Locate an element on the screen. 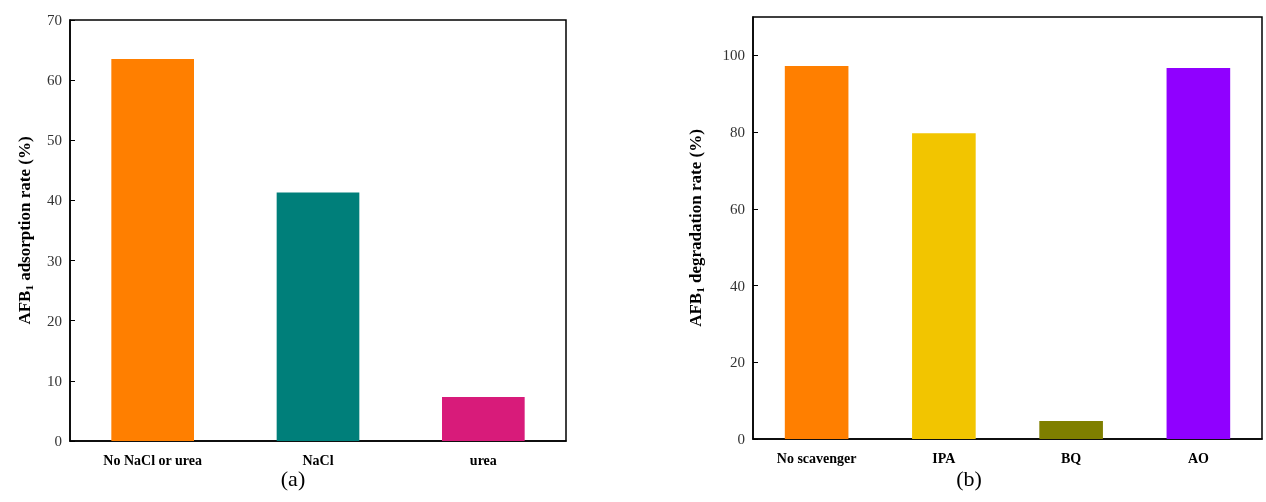 This screenshot has height=502, width=1266. y-tick-label: 100 is located at coordinates (733, 55).